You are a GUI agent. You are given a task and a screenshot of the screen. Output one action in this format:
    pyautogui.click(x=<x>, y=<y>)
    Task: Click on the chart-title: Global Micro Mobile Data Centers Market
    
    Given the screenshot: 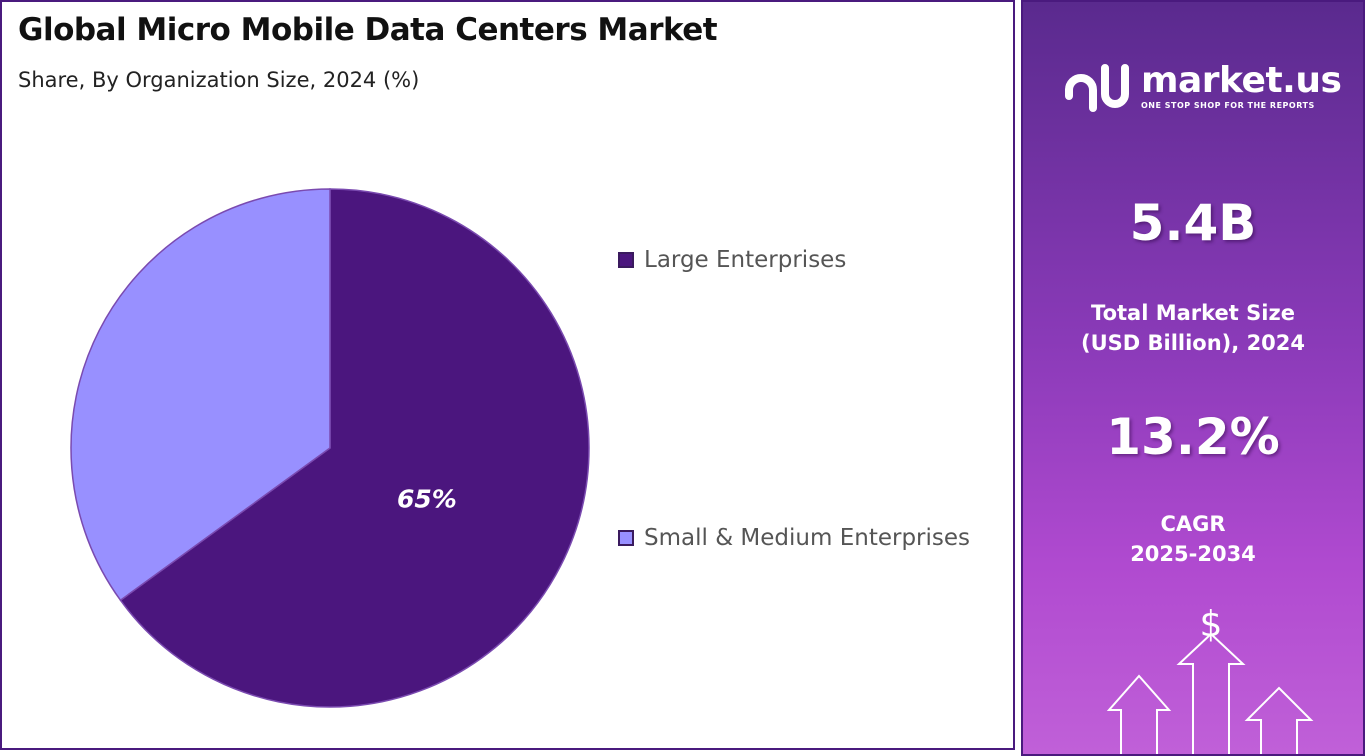 What is the action you would take?
    pyautogui.click(x=368, y=30)
    